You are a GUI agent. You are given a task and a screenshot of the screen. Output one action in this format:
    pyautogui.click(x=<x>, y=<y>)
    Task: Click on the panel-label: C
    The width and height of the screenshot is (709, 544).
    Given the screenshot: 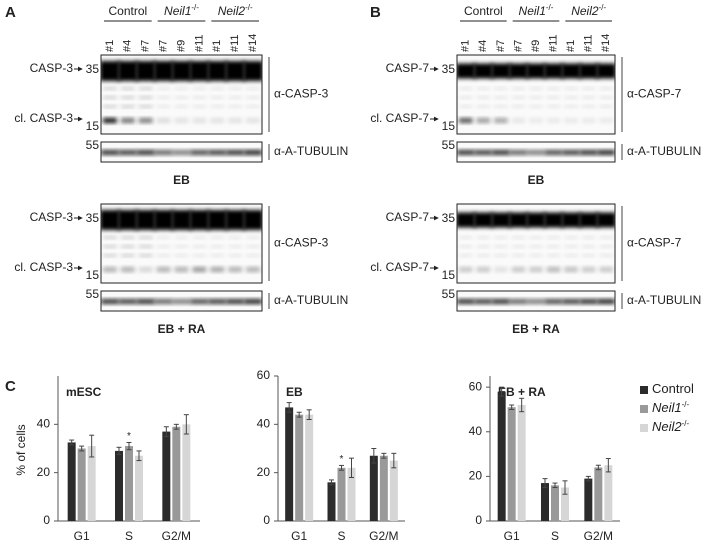 What is the action you would take?
    pyautogui.click(x=10, y=386)
    